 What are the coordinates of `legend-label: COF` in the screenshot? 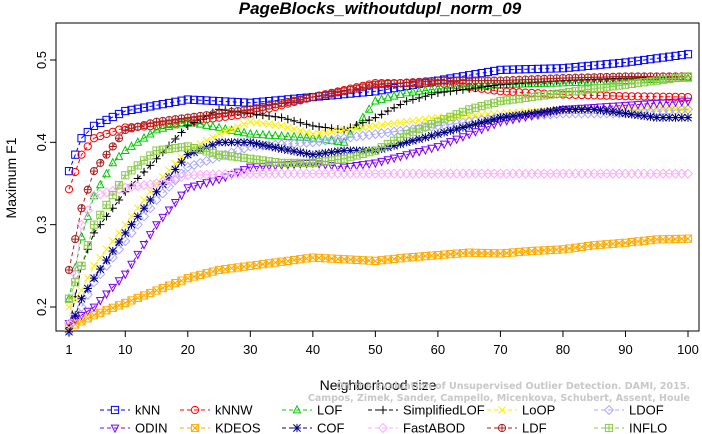 It's located at (331, 427).